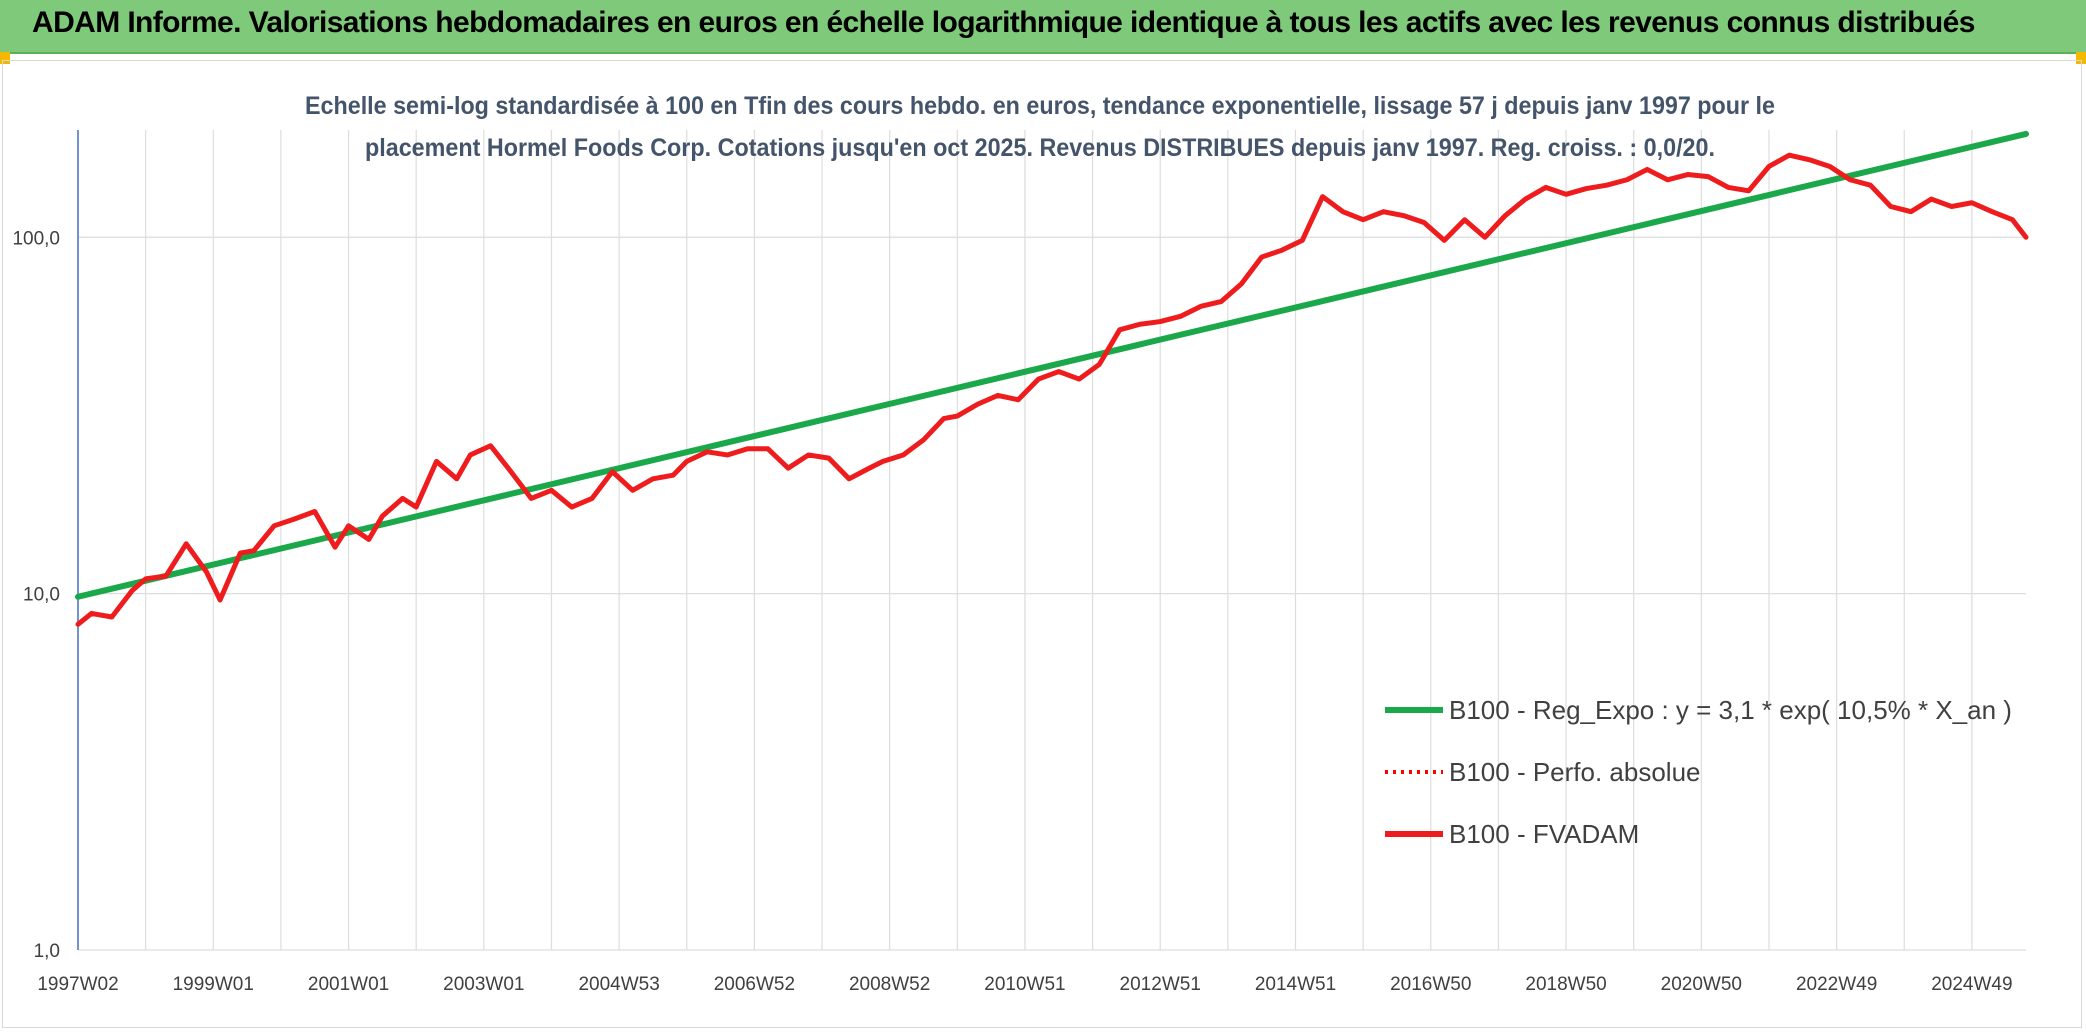  Describe the element at coordinates (5, 58) in the screenshot. I see `corner-marker-left` at that location.